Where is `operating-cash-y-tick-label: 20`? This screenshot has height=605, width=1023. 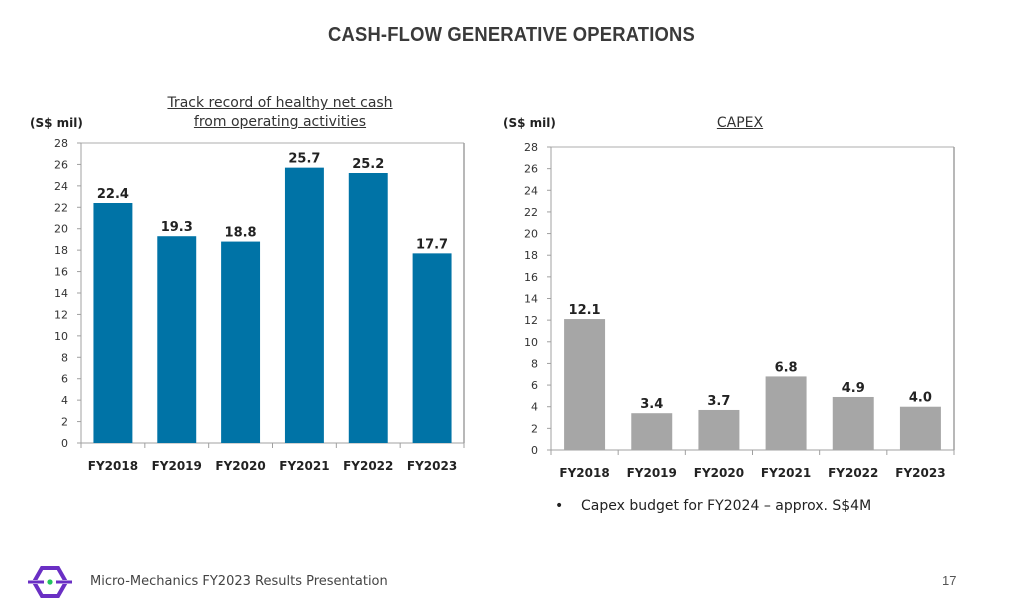 operating-cash-y-tick-label: 20 is located at coordinates (61, 229).